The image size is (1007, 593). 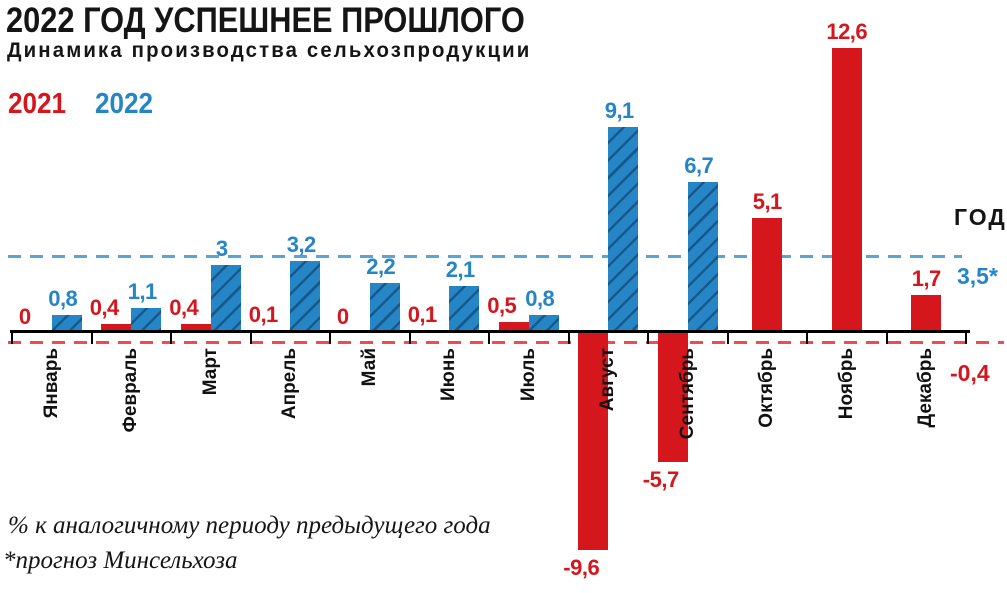 What do you see at coordinates (369, 367) in the screenshot?
I see `month-label-5: Май` at bounding box center [369, 367].